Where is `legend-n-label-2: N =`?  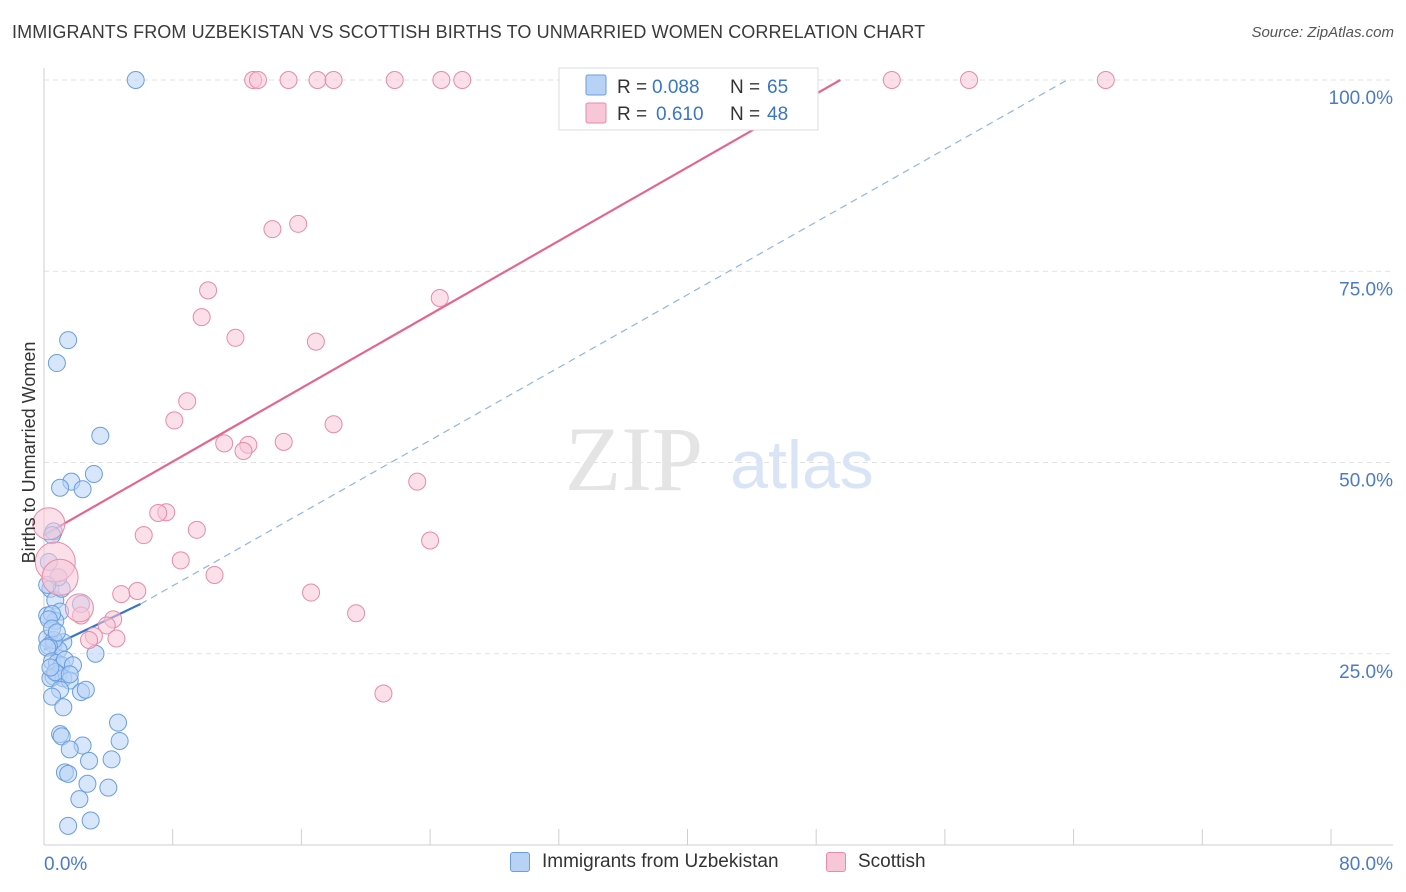
legend-n-label-2: N = is located at coordinates (745, 114).